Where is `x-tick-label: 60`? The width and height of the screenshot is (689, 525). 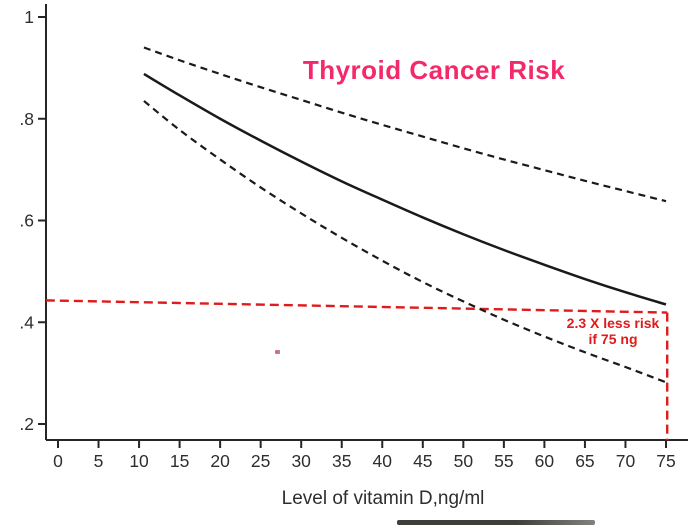
x-tick-label: 60 is located at coordinates (545, 461).